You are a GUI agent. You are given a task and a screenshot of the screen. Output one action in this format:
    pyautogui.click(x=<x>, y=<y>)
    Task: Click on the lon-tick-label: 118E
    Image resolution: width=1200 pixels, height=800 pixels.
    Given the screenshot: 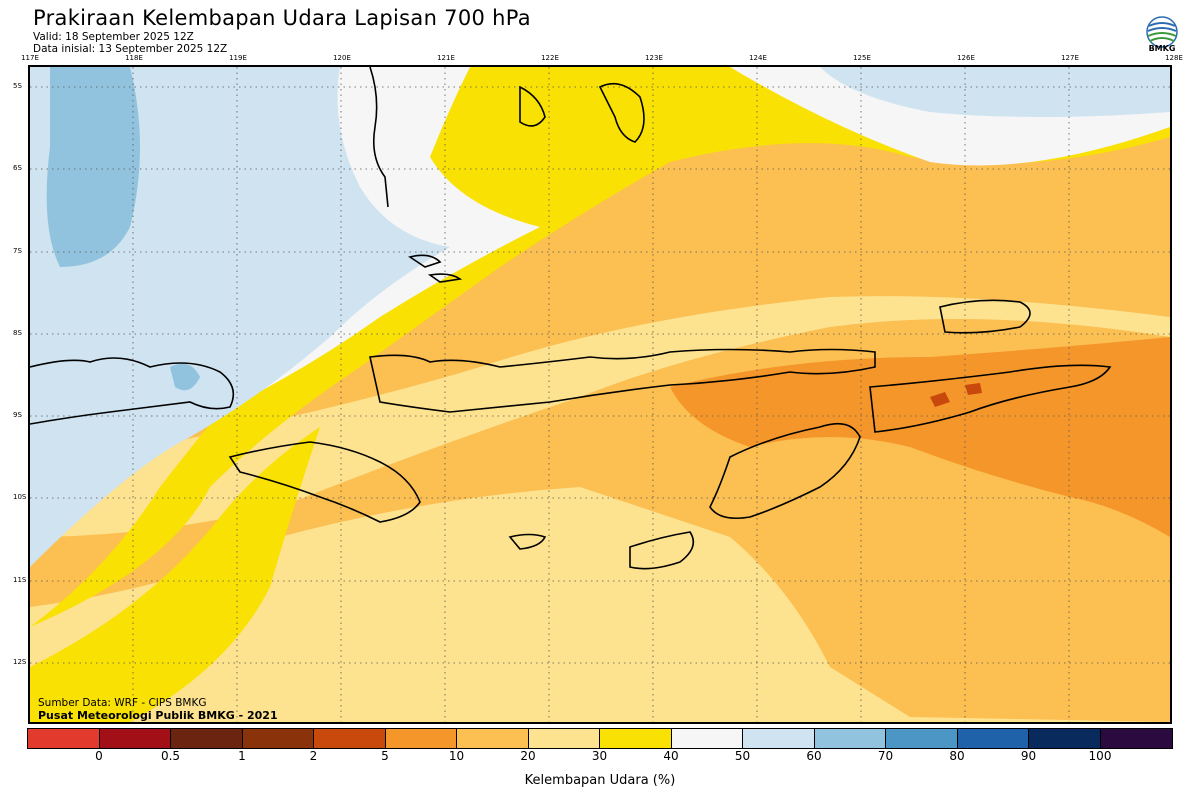 What is the action you would take?
    pyautogui.click(x=134, y=58)
    